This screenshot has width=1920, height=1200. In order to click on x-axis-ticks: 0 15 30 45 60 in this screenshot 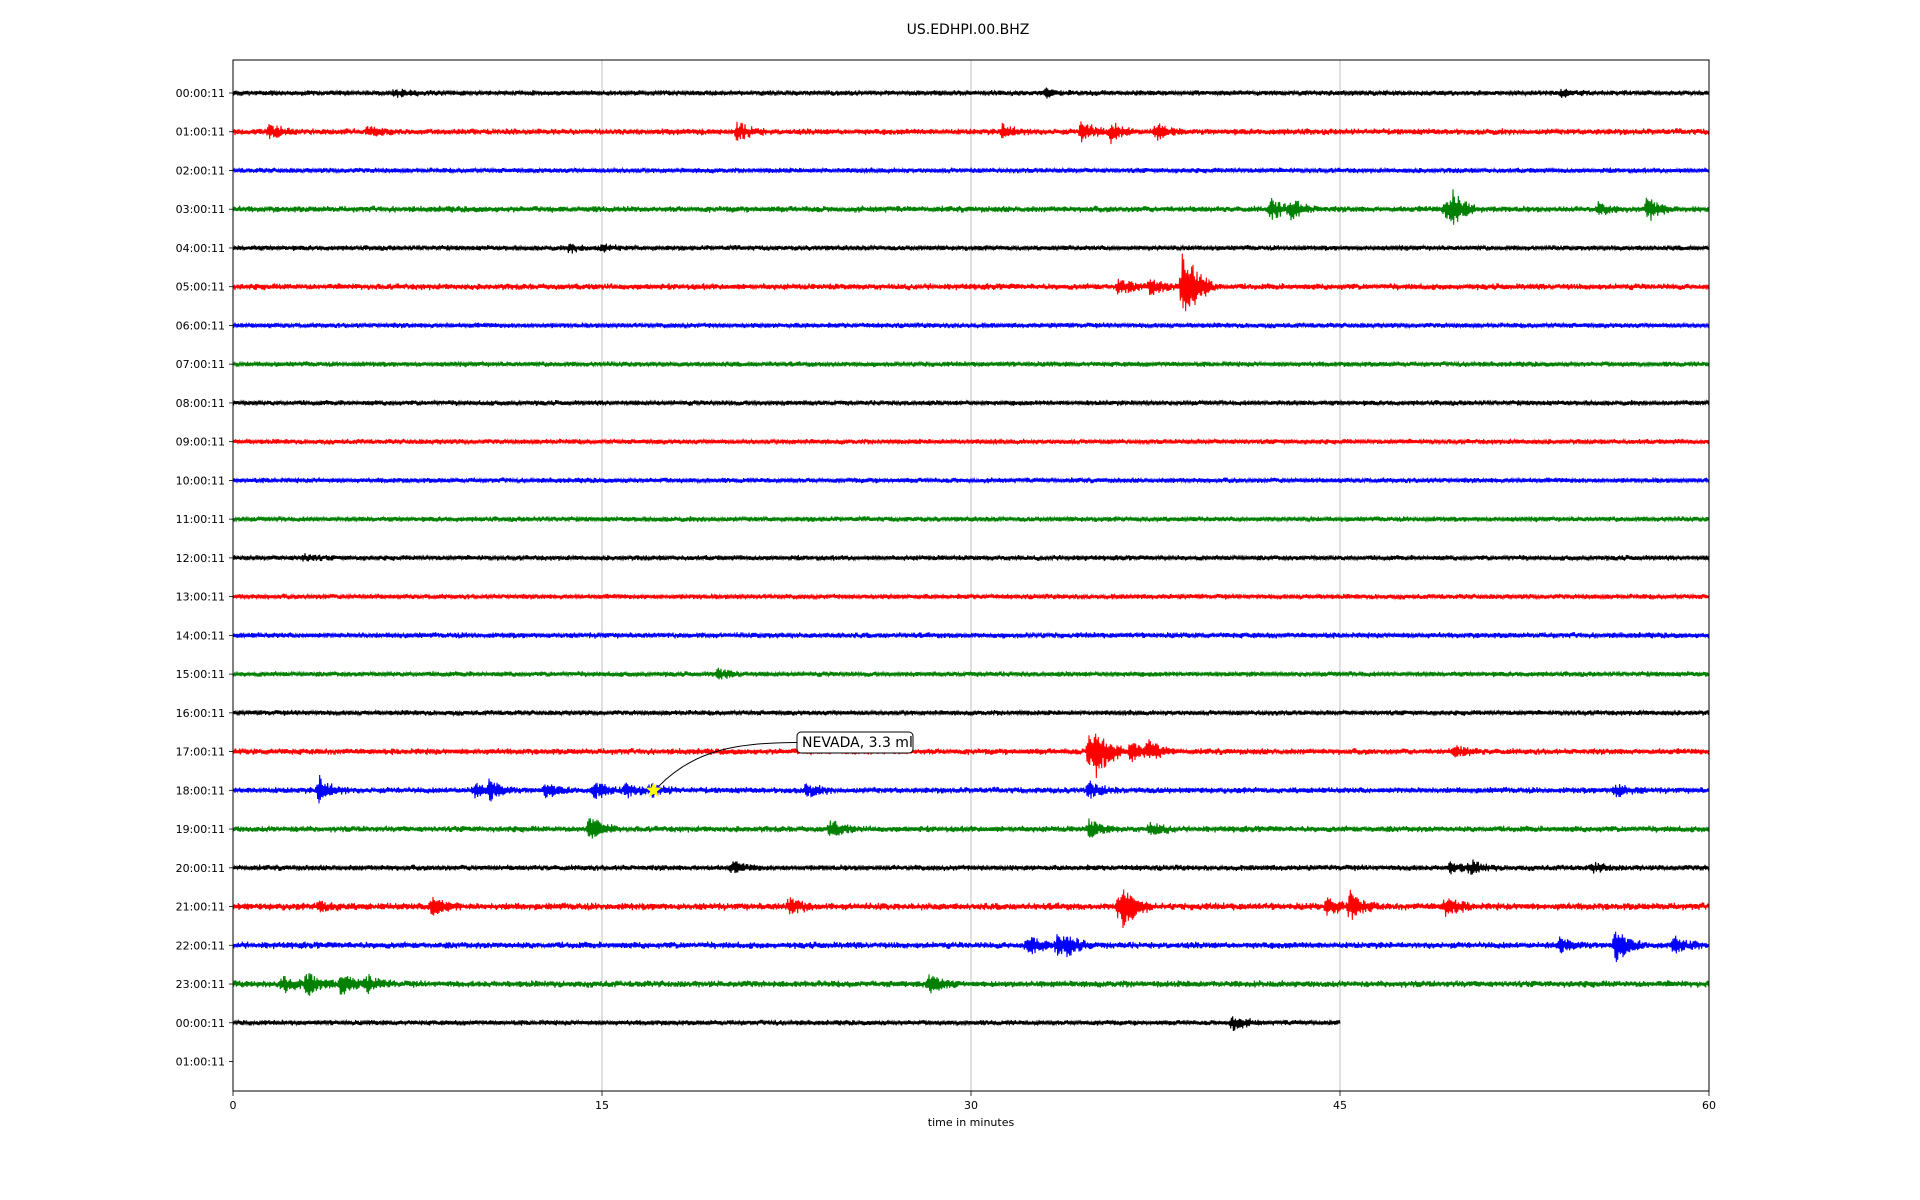, I will do `click(973, 1101)`.